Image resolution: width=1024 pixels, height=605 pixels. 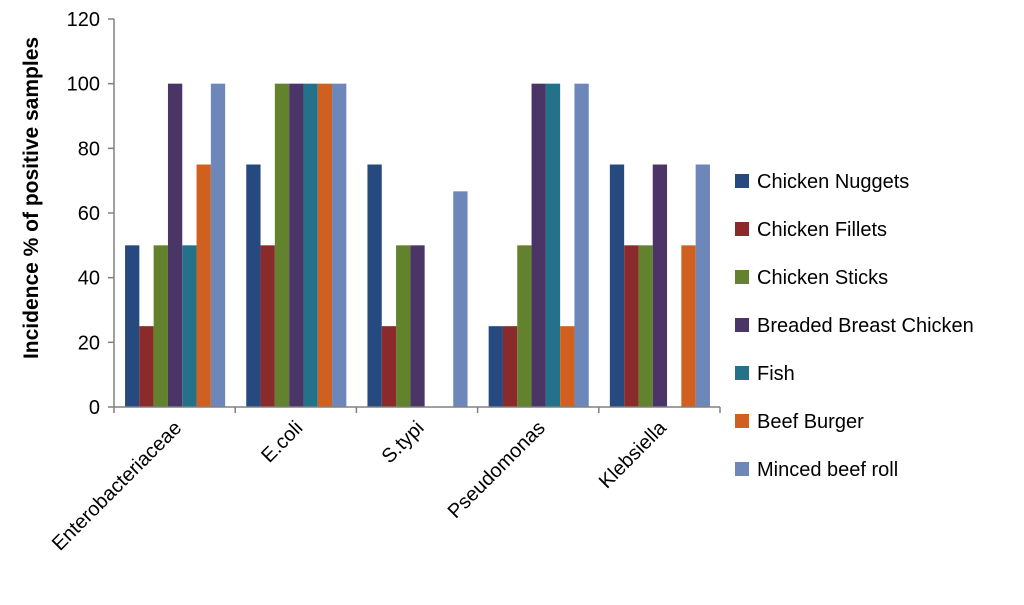 What do you see at coordinates (94, 408) in the screenshot?
I see `y-tick-label: 0` at bounding box center [94, 408].